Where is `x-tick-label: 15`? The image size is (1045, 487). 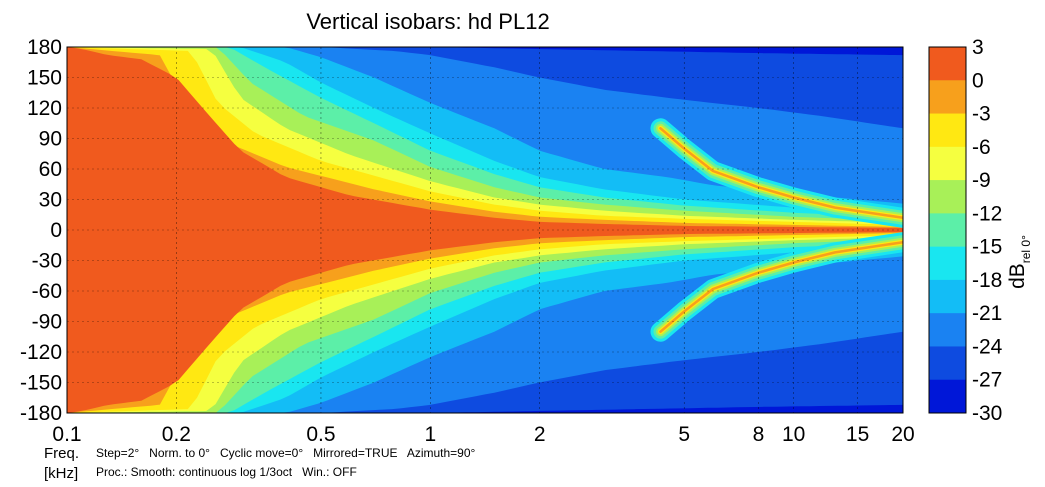 x-tick-label: 15 is located at coordinates (857, 434).